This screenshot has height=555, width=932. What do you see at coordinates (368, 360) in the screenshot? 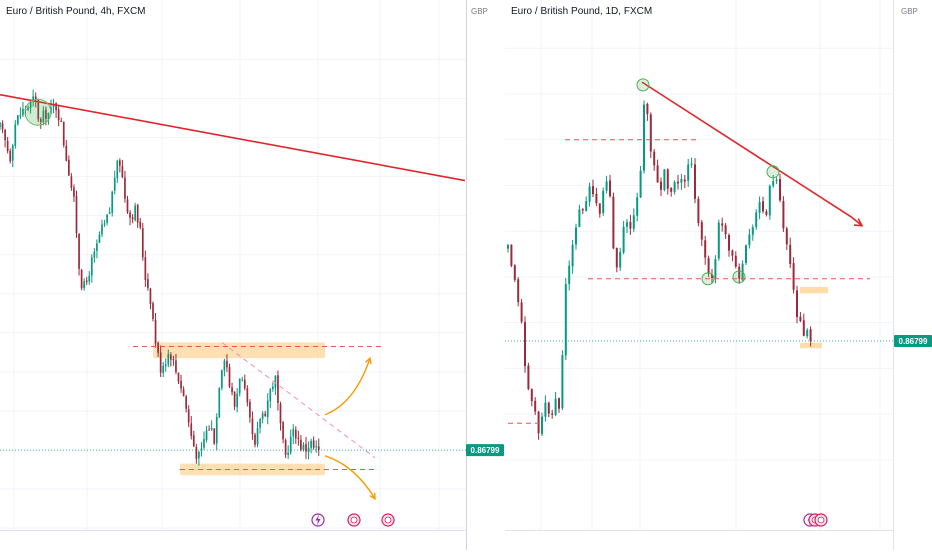
I see `bullish-scenario-arrow-head` at bounding box center [368, 360].